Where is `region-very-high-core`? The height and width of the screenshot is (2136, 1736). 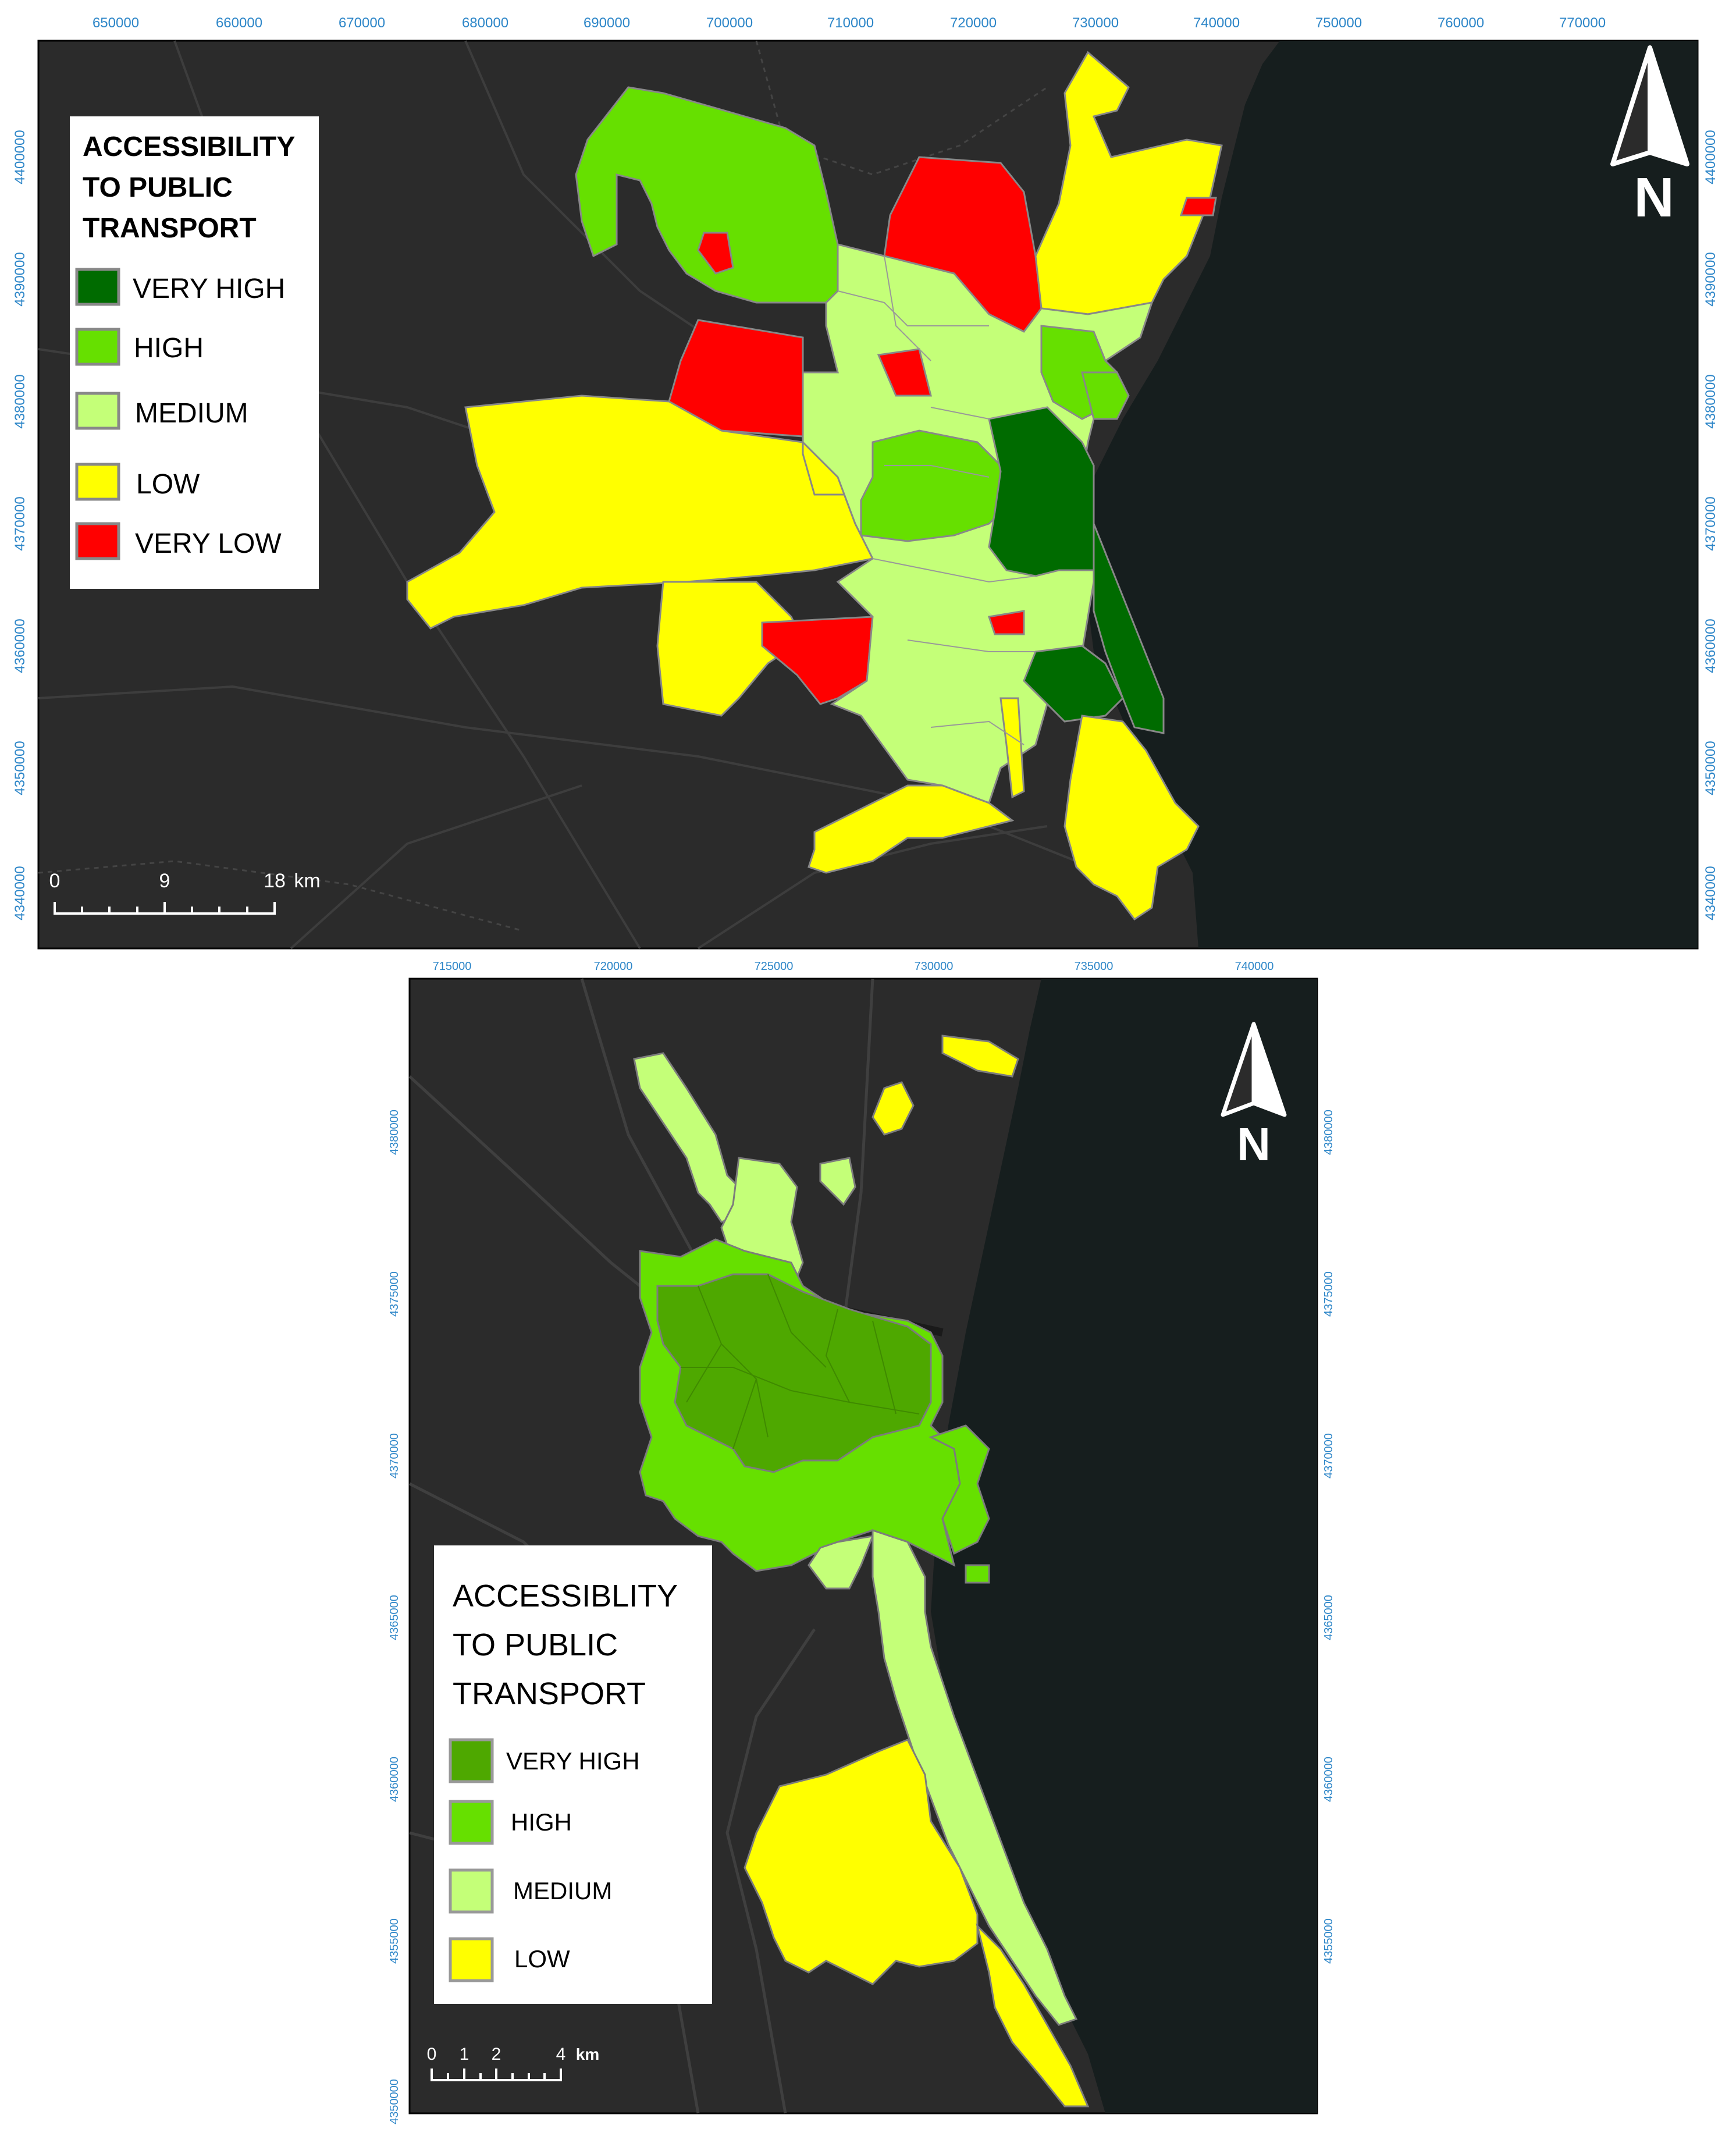
region-very-high-core is located at coordinates (794, 1373).